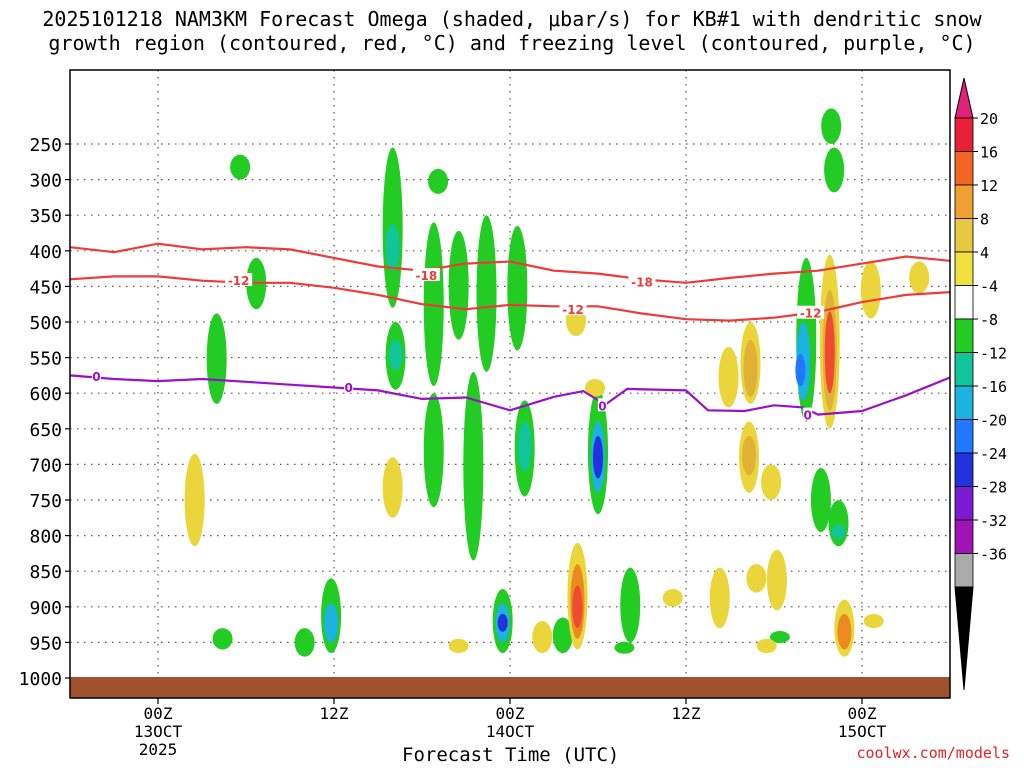 The width and height of the screenshot is (1024, 768). Describe the element at coordinates (862, 731) in the screenshot. I see `x-tick-sublabel: 15OCT` at that location.